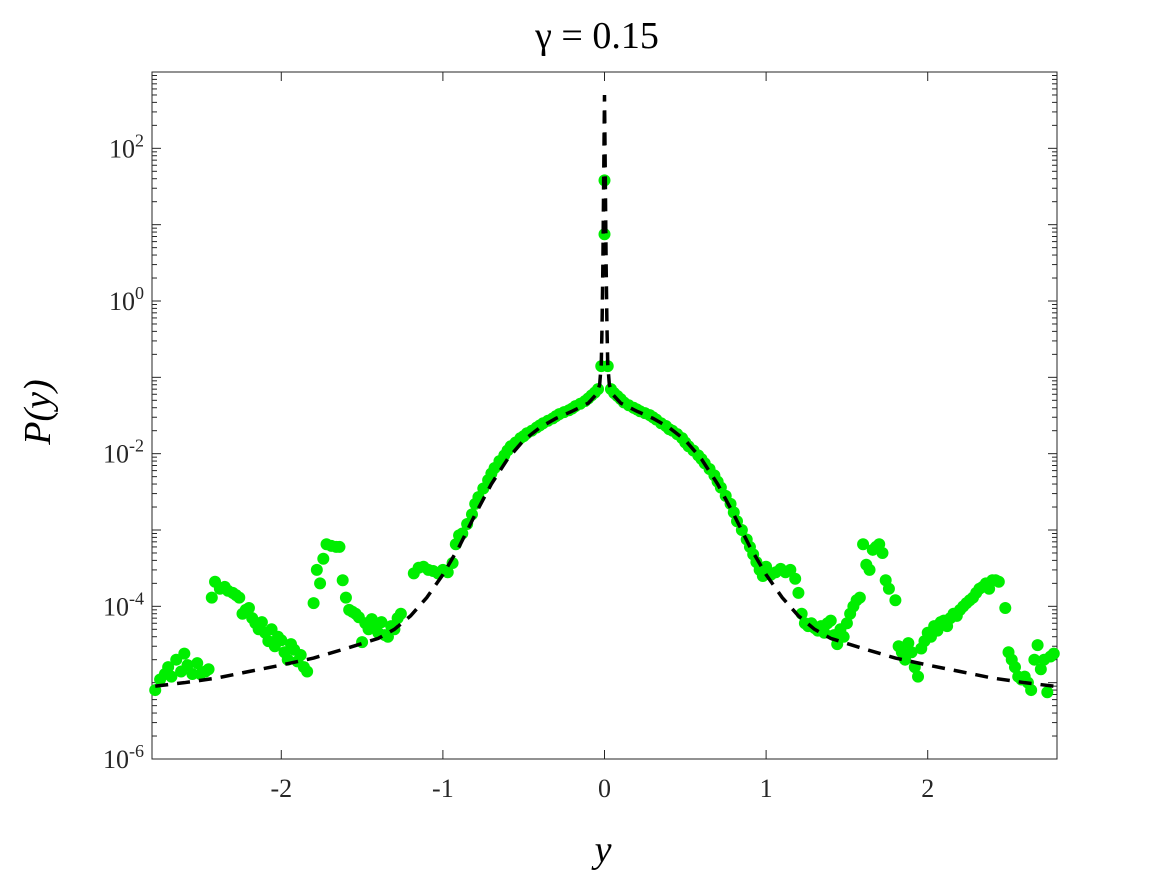 Image resolution: width=1167 pixels, height=875 pixels. What do you see at coordinates (596, 36) in the screenshot?
I see `chart-title: γ = 0.15` at bounding box center [596, 36].